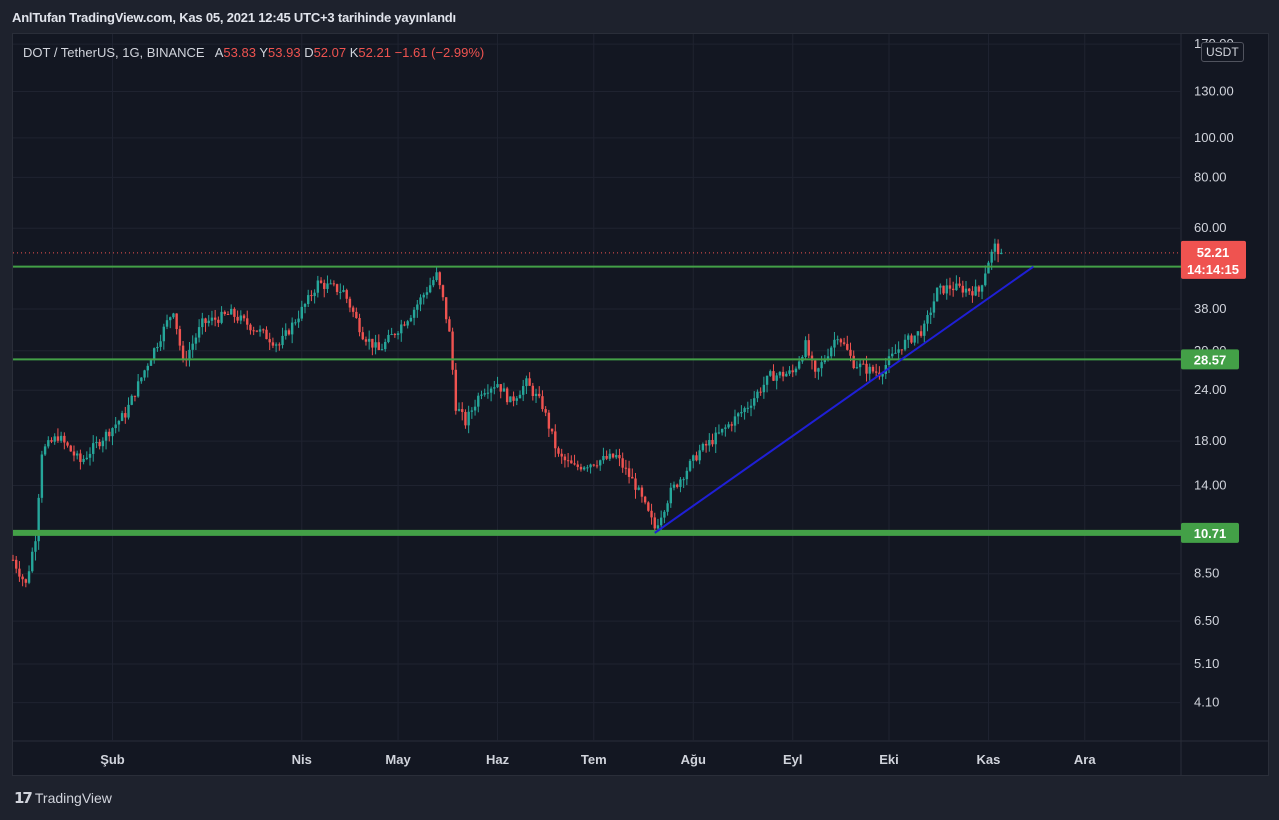  I want to click on high-value: 53.93, so click(284, 52).